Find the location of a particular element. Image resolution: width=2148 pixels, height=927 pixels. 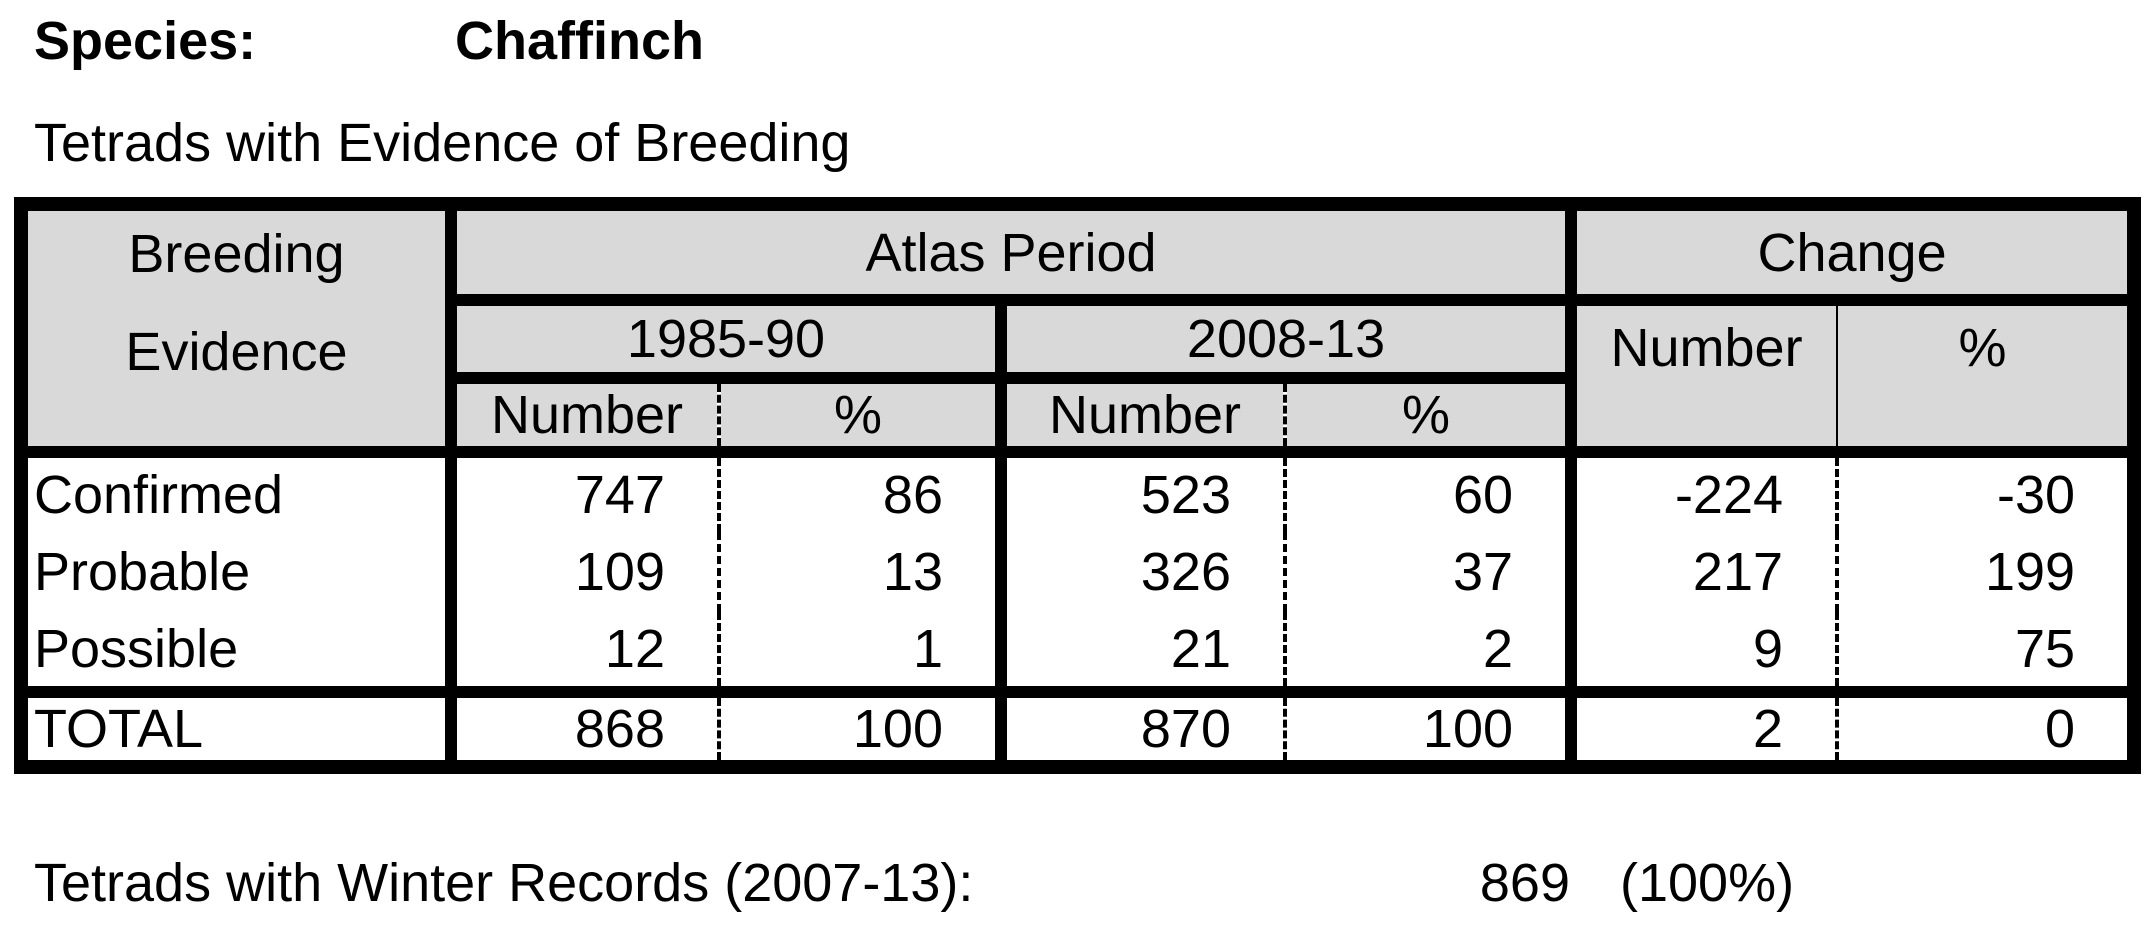

col-header-change-percent: % is located at coordinates (1985, 376).